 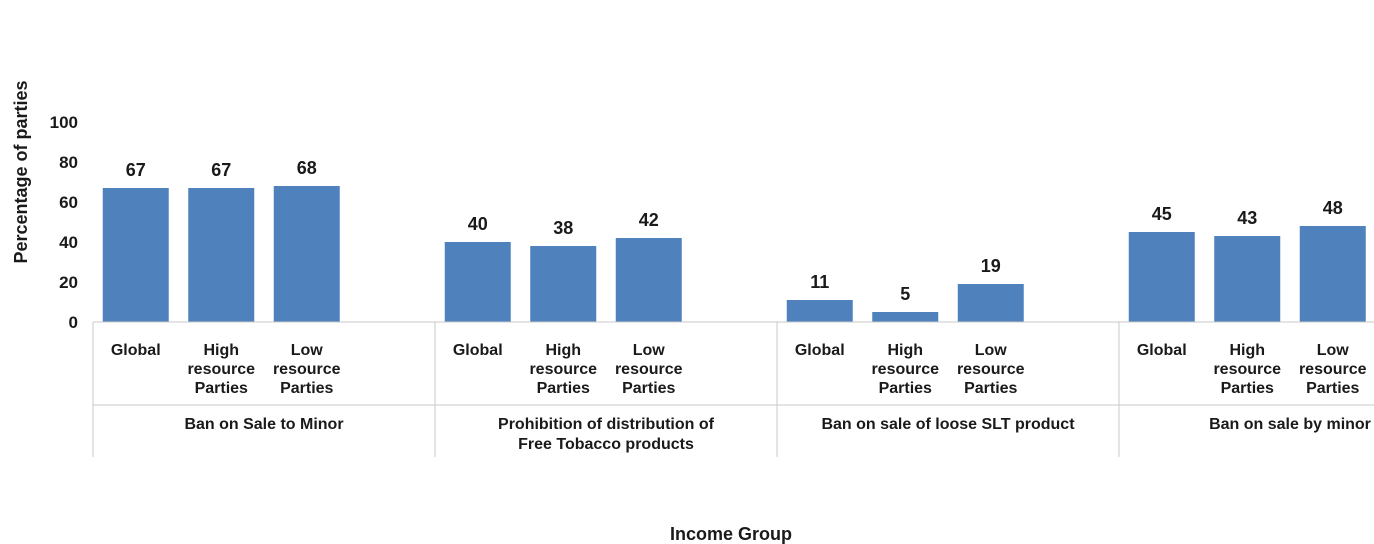 What do you see at coordinates (64, 122) in the screenshot?
I see `y-tick-label: 100` at bounding box center [64, 122].